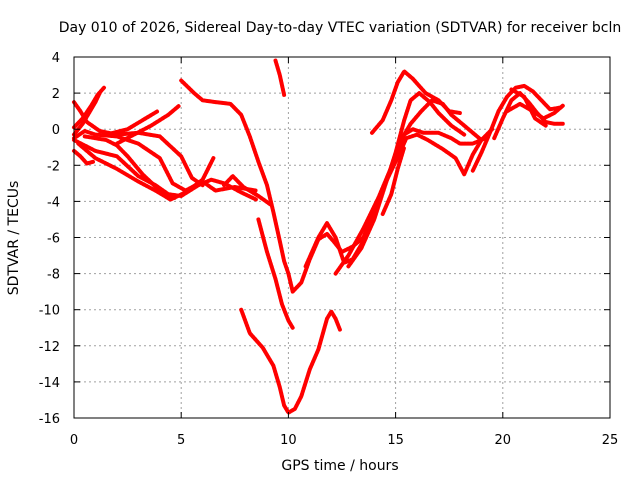  What do you see at coordinates (280, 77) in the screenshot?
I see `series-track-m` at bounding box center [280, 77].